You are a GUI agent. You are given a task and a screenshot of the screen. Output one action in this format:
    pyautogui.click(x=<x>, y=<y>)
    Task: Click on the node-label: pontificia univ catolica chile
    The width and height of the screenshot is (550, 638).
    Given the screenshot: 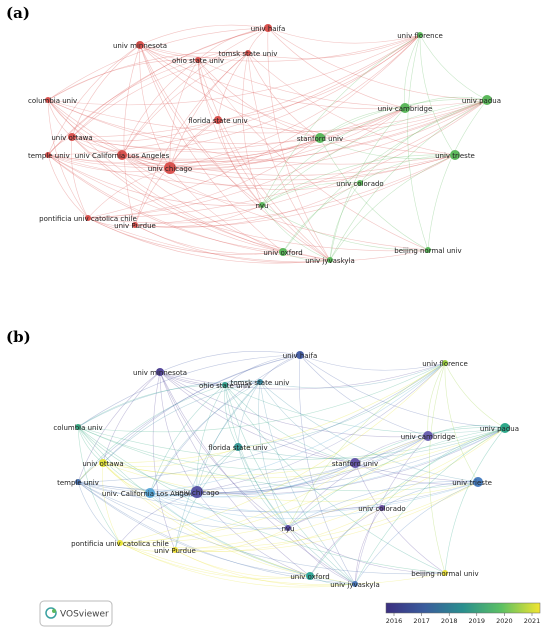 What is the action you would take?
    pyautogui.click(x=88, y=219)
    